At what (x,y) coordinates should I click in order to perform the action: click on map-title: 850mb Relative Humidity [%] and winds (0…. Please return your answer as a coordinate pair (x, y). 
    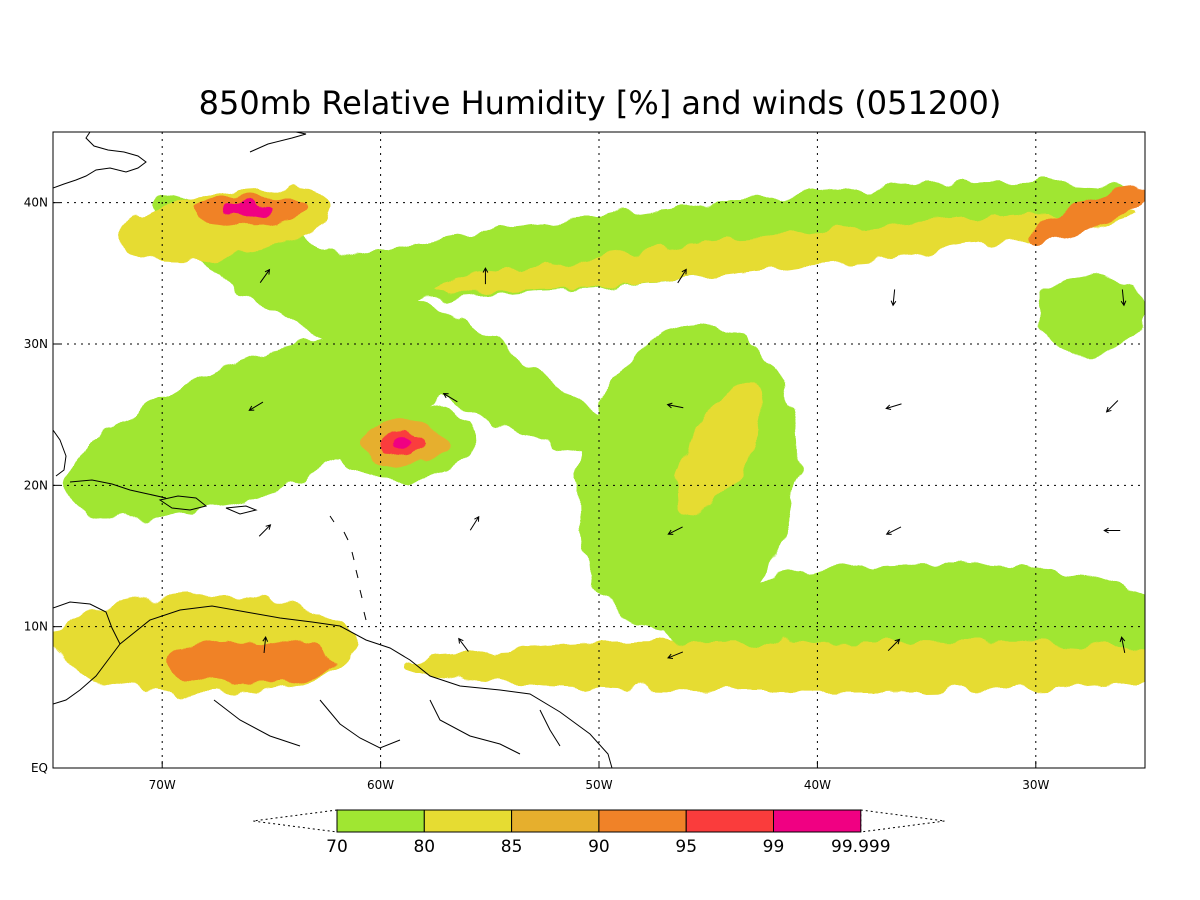
    Looking at the image, I should click on (600, 103).